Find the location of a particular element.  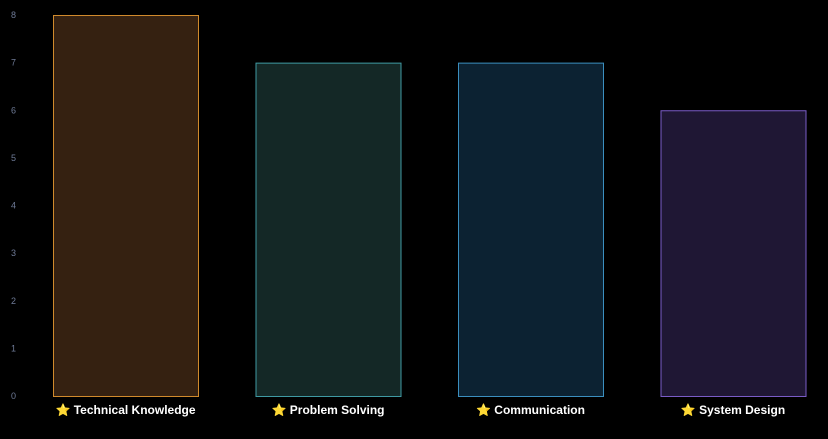

y-tick-label: 1 is located at coordinates (13, 348).